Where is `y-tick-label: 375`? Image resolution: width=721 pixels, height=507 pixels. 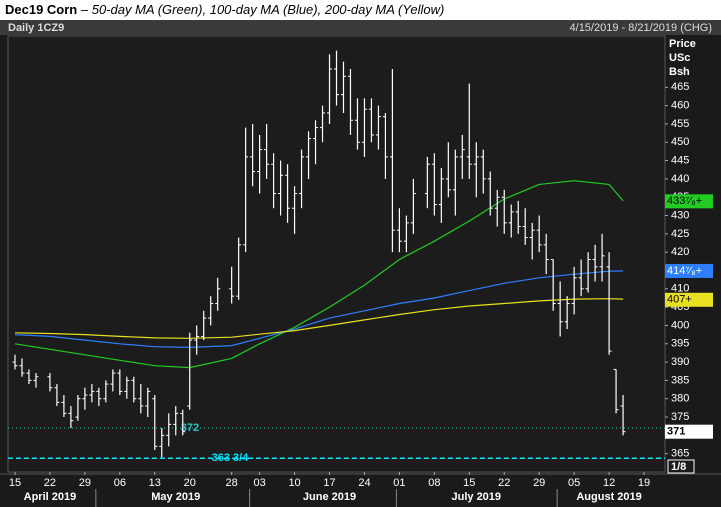 y-tick-label: 375 is located at coordinates (680, 417).